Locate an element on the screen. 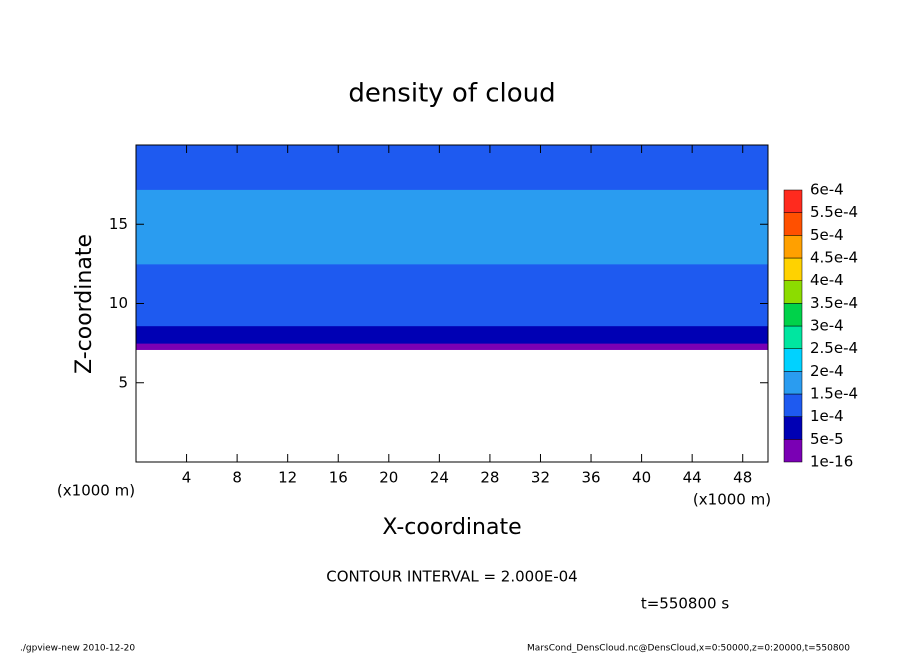 This screenshot has height=654, width=904. y-tick-label: 10 is located at coordinates (118, 303).